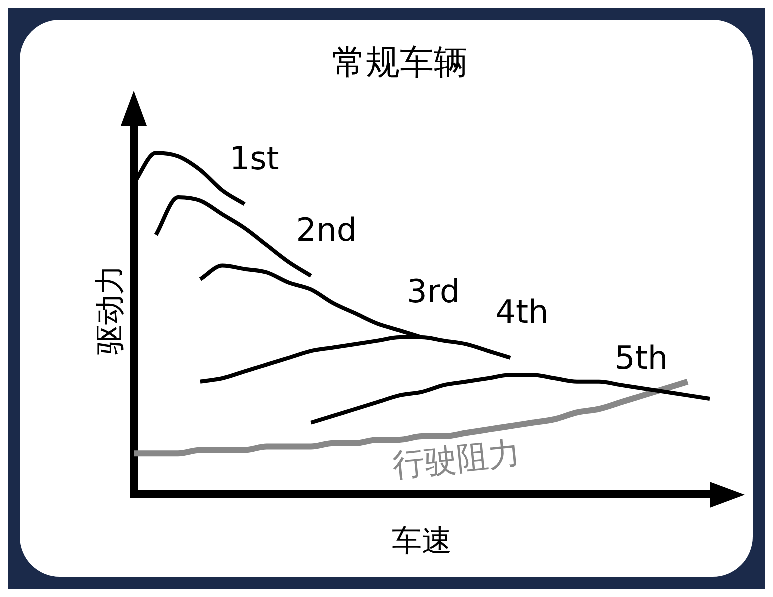 The width and height of the screenshot is (773, 597). I want to click on series-label: 5th, so click(641, 357).